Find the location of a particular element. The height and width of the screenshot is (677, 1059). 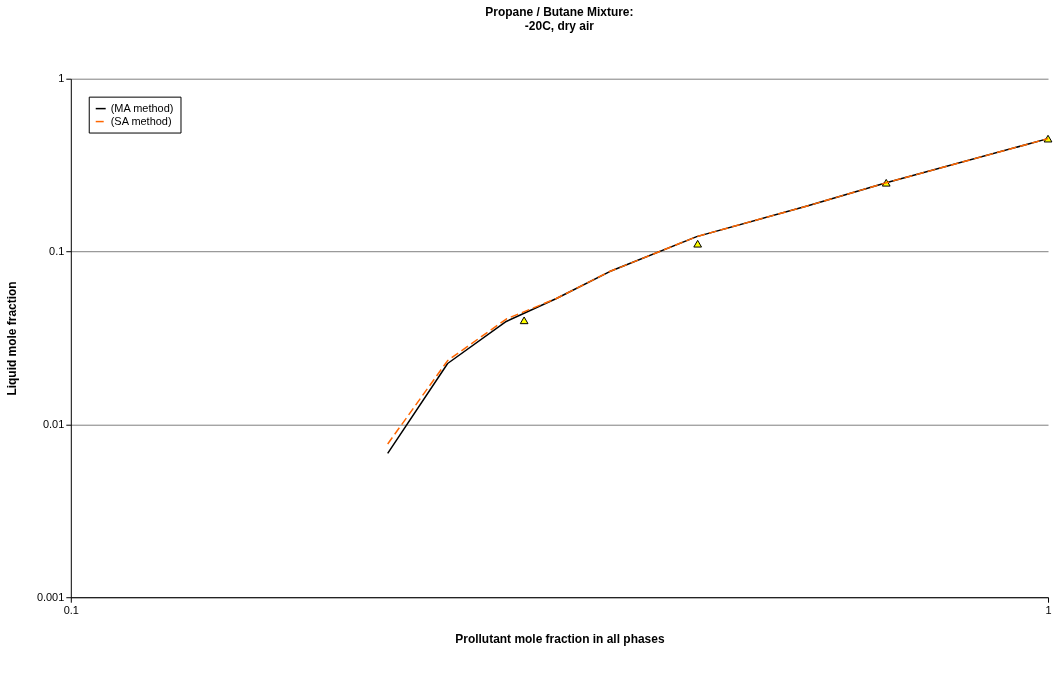

x-axis-title: Prollutant mole fraction in all phases is located at coordinates (560, 638).